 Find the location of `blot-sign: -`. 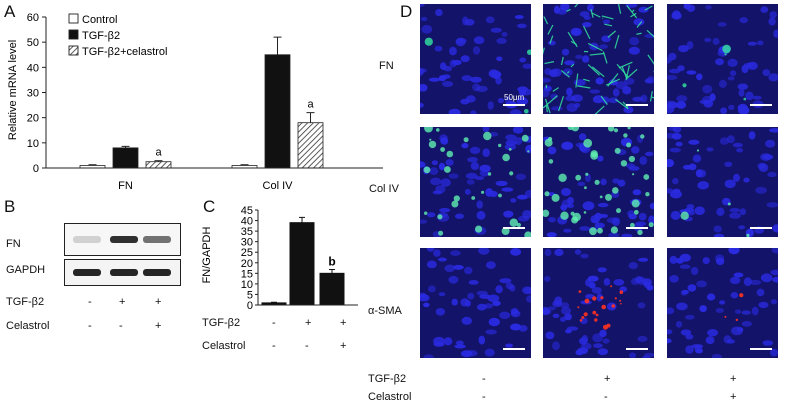

blot-sign: - is located at coordinates (90, 326).